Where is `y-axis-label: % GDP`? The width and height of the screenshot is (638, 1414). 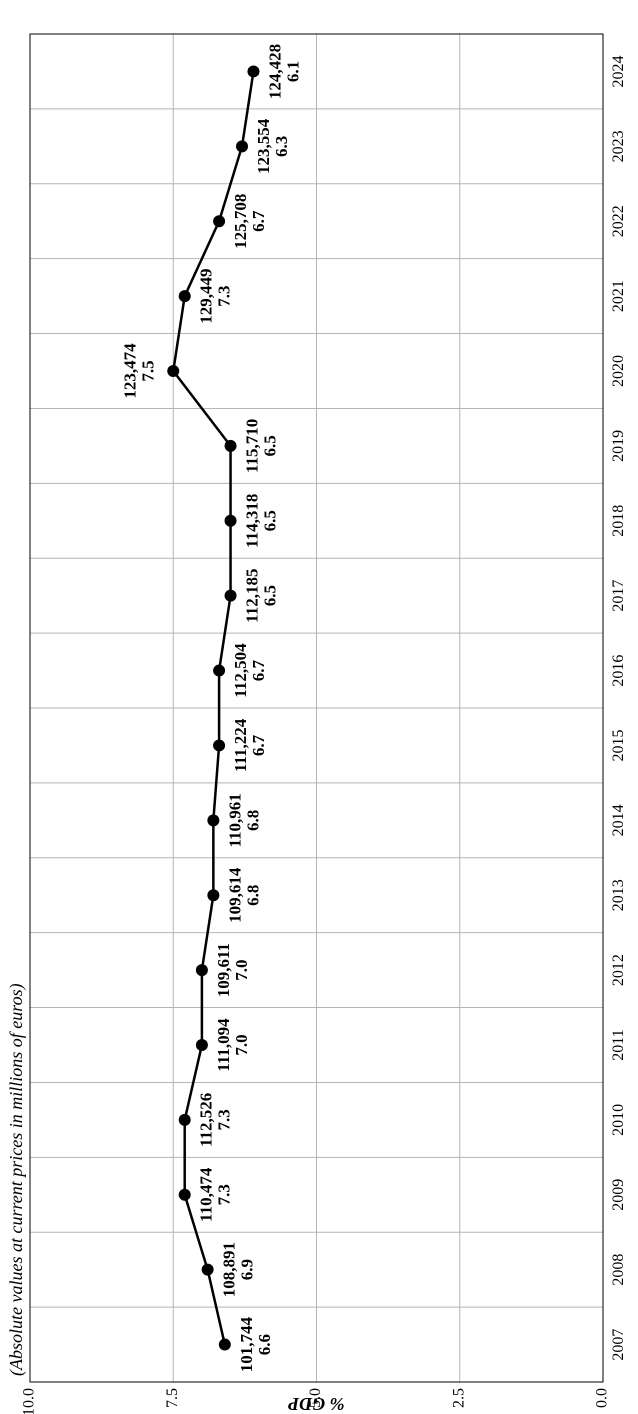 y-axis-label: % GDP is located at coordinates (315, 1404).